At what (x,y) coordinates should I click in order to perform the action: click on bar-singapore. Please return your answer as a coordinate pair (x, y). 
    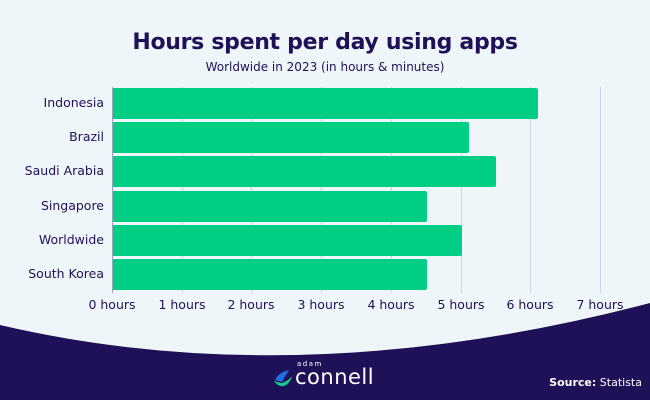
    Looking at the image, I should click on (270, 206).